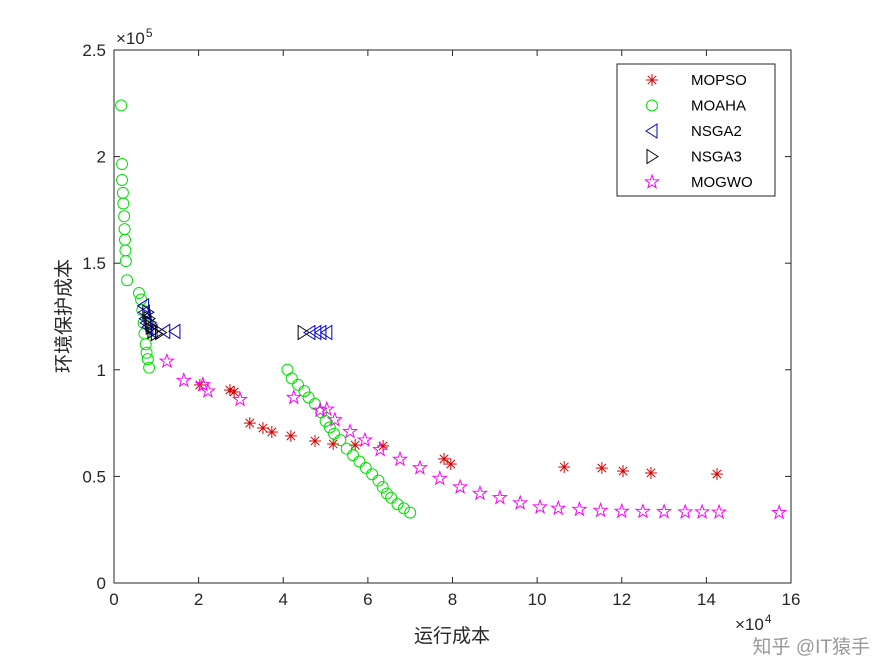 Image resolution: width=875 pixels, height=656 pixels. I want to click on y-tick-label: 1, so click(101, 370).